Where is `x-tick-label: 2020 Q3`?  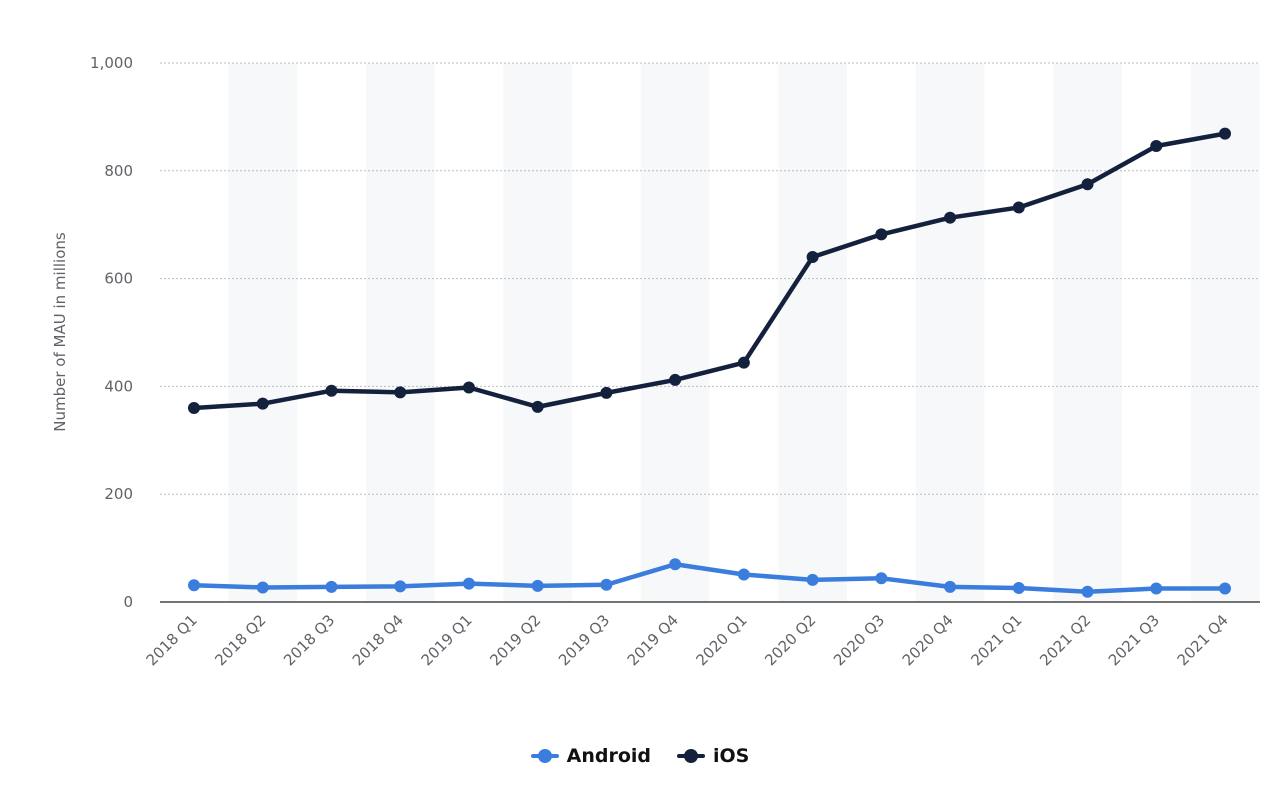
x-tick-label: 2020 Q3 is located at coordinates (859, 640).